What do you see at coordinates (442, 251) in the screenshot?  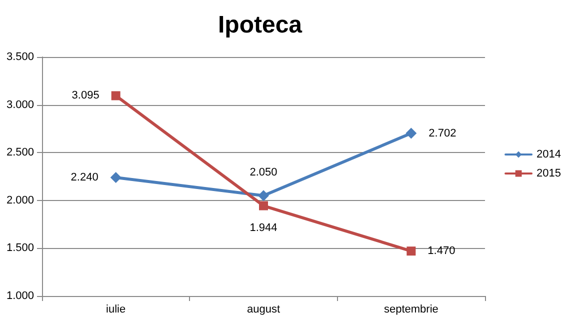 I see `data-label: 1.470` at bounding box center [442, 251].